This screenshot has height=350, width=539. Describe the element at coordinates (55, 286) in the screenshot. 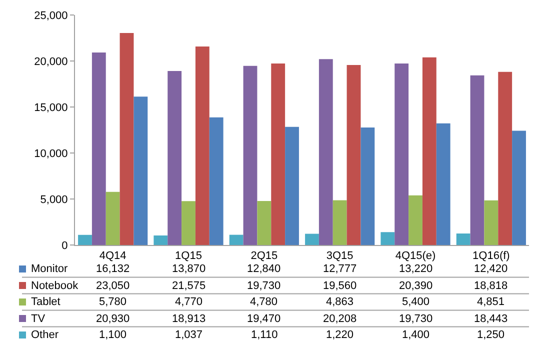

I see `legend-label: Notebook` at that location.